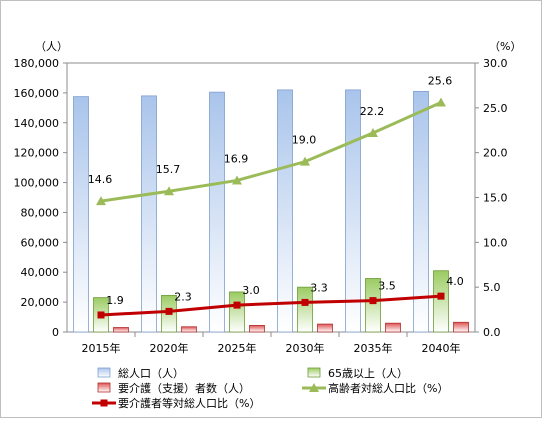  Describe the element at coordinates (305, 348) in the screenshot. I see `x-tick-label: 2030年` at that location.